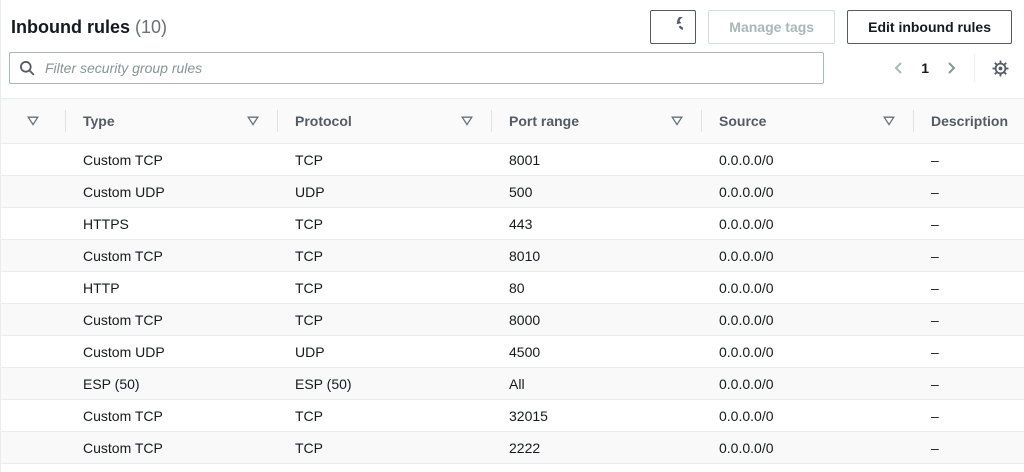 The height and width of the screenshot is (472, 1024). What do you see at coordinates (596, 159) in the screenshot?
I see `cell-port-range: 8001` at bounding box center [596, 159].